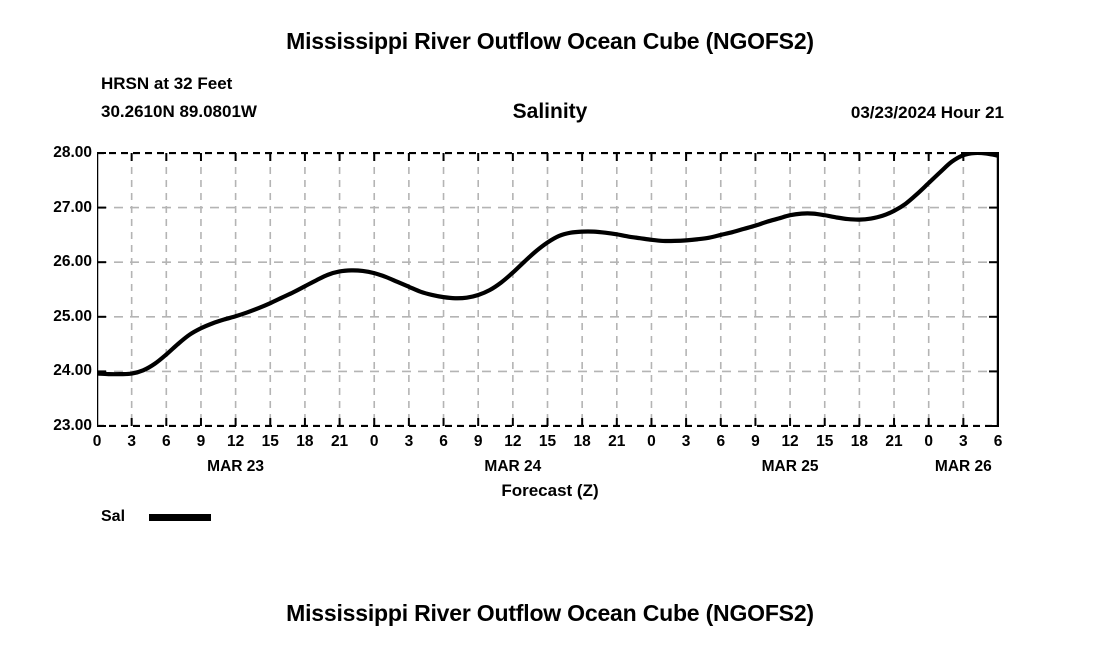 The image size is (1100, 650). Describe the element at coordinates (790, 466) in the screenshot. I see `x-axis-day-label: MAR 25` at that location.